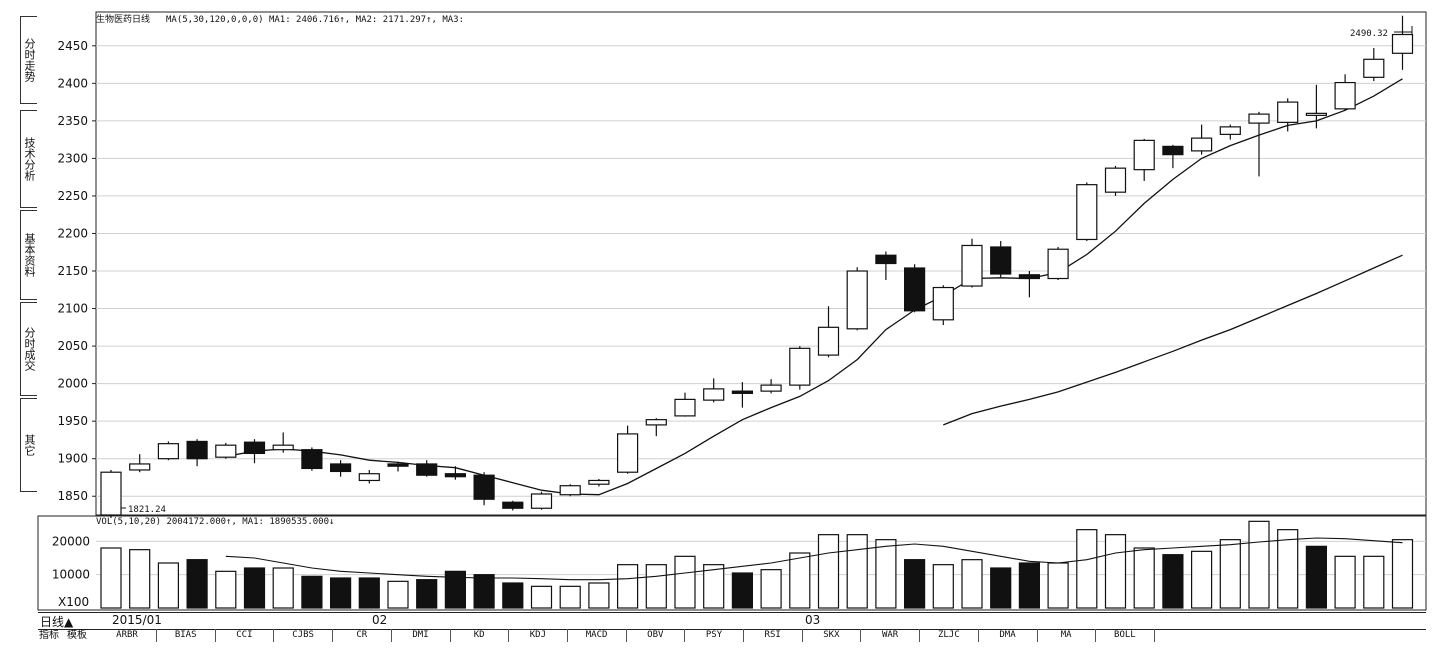  What do you see at coordinates (813, 620) in the screenshot?
I see `date-label-mar: 03` at bounding box center [813, 620].